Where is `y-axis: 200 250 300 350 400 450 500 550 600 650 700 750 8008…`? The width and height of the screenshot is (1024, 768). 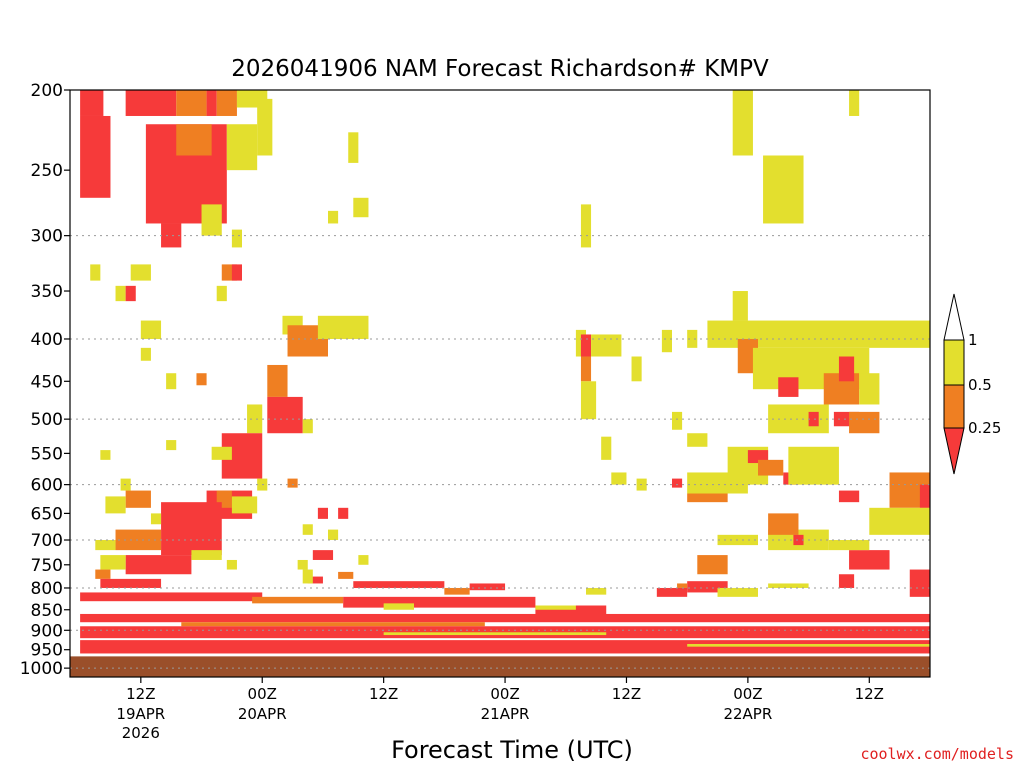 y-axis: 200 250 300 350 400 450 500 550 600 650 700 750 8008… is located at coordinates (45, 380).